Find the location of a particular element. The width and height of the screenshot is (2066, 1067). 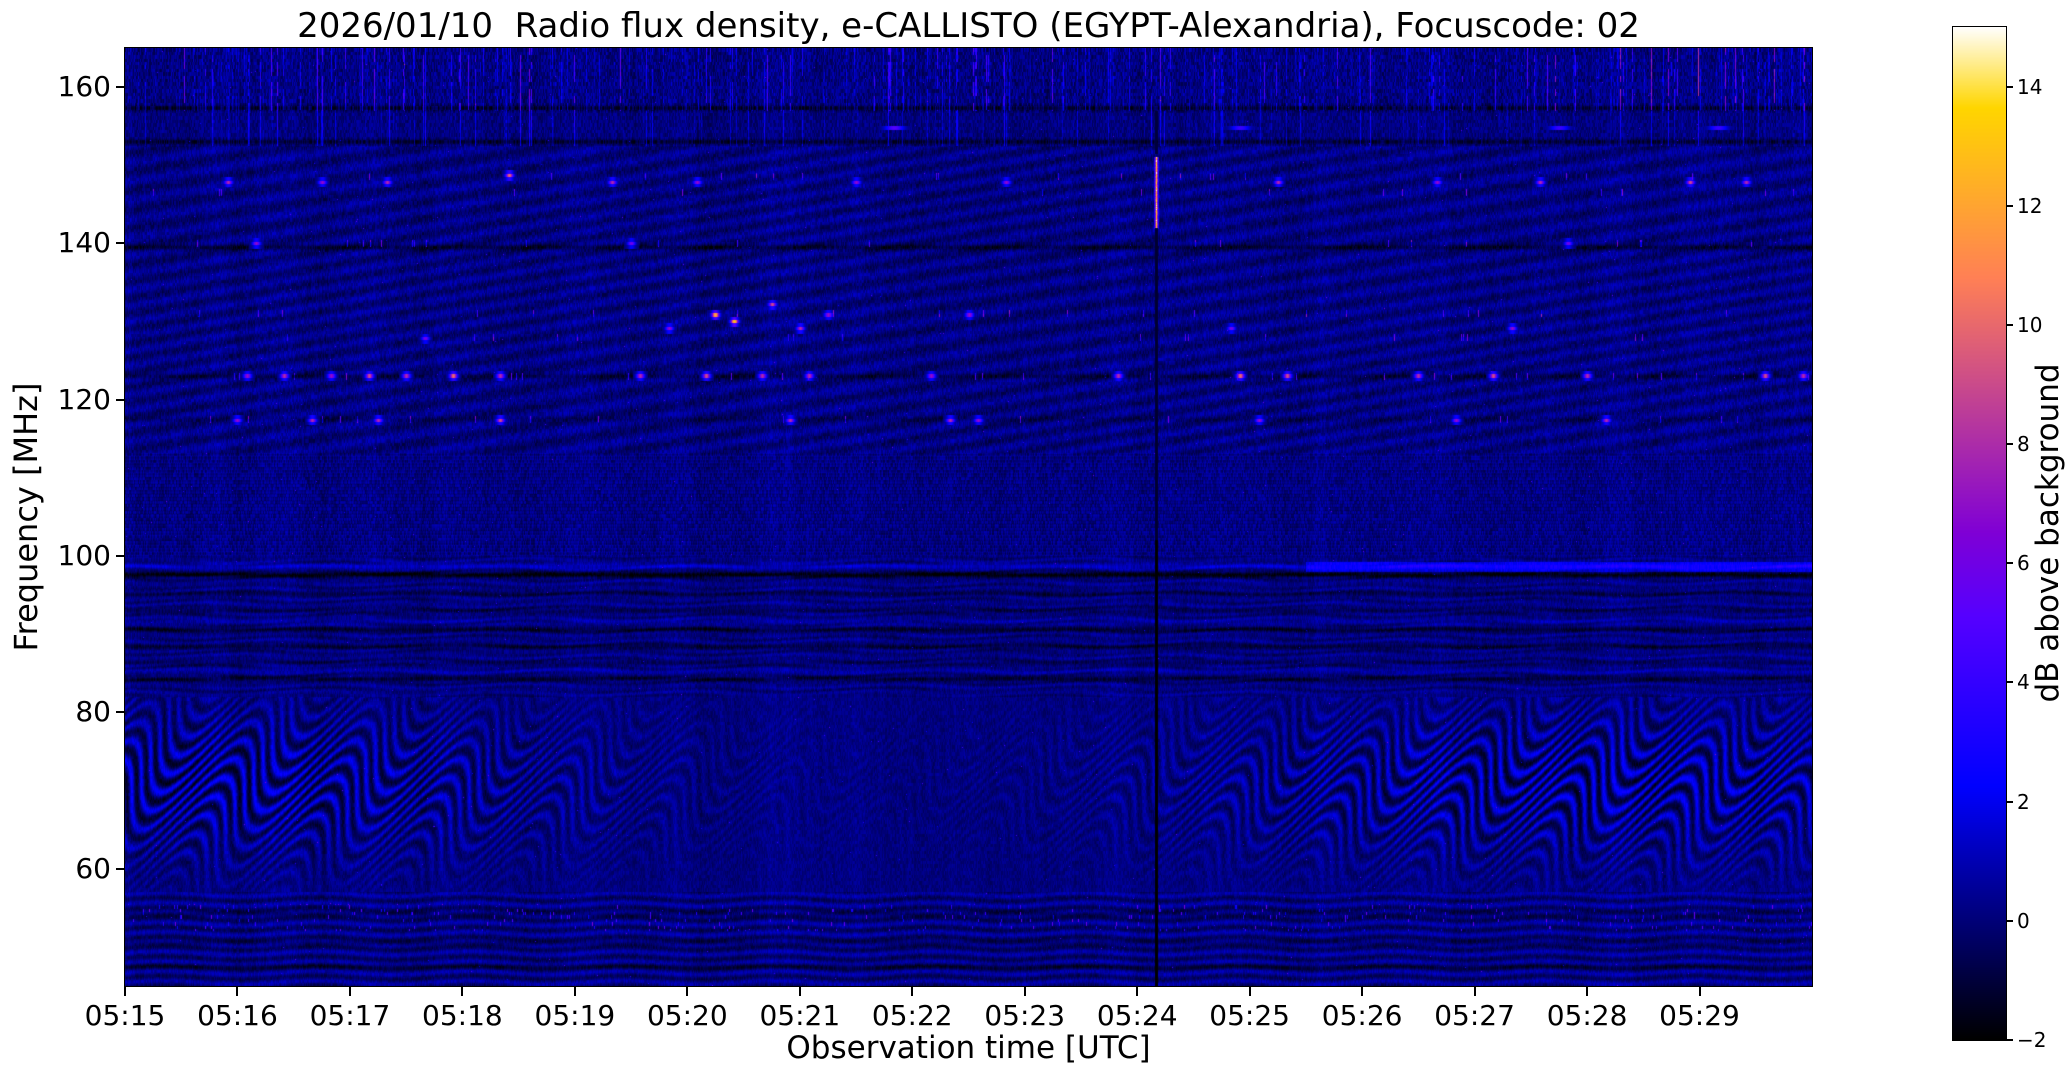

colorbar-tick-label: 8 is located at coordinates (2023, 444).